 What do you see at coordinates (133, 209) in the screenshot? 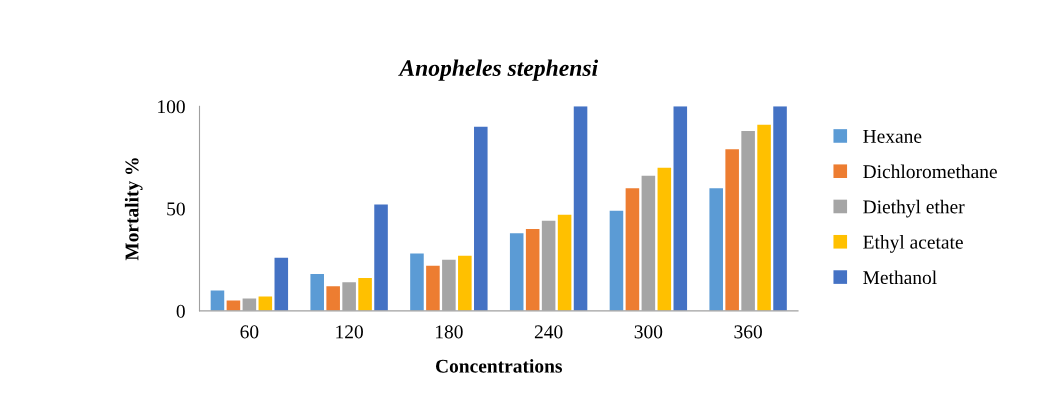
I see `y-axis-title: Mortality %` at bounding box center [133, 209].